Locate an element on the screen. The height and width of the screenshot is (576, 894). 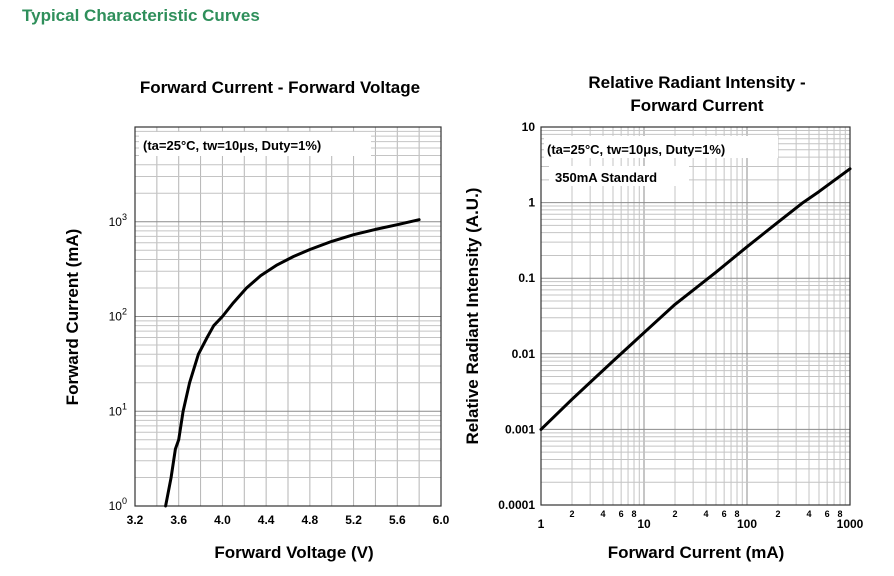
chart2-y-tick-label: 1 is located at coordinates (531, 203).